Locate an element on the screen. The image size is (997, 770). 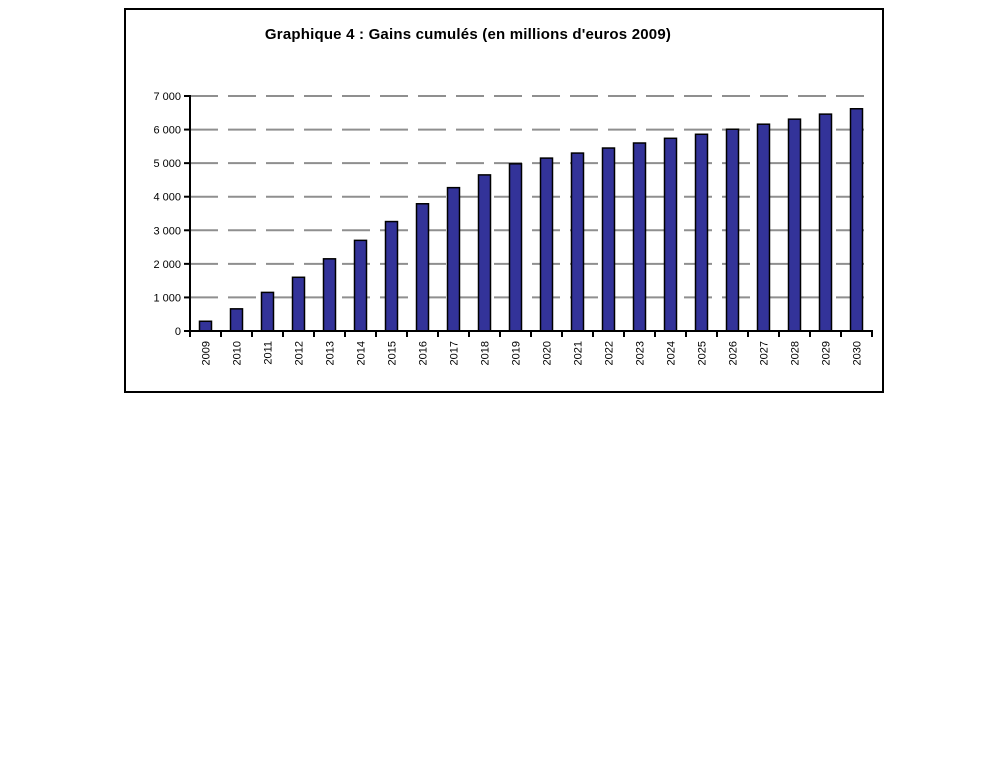
bar-2029 is located at coordinates (825, 222).